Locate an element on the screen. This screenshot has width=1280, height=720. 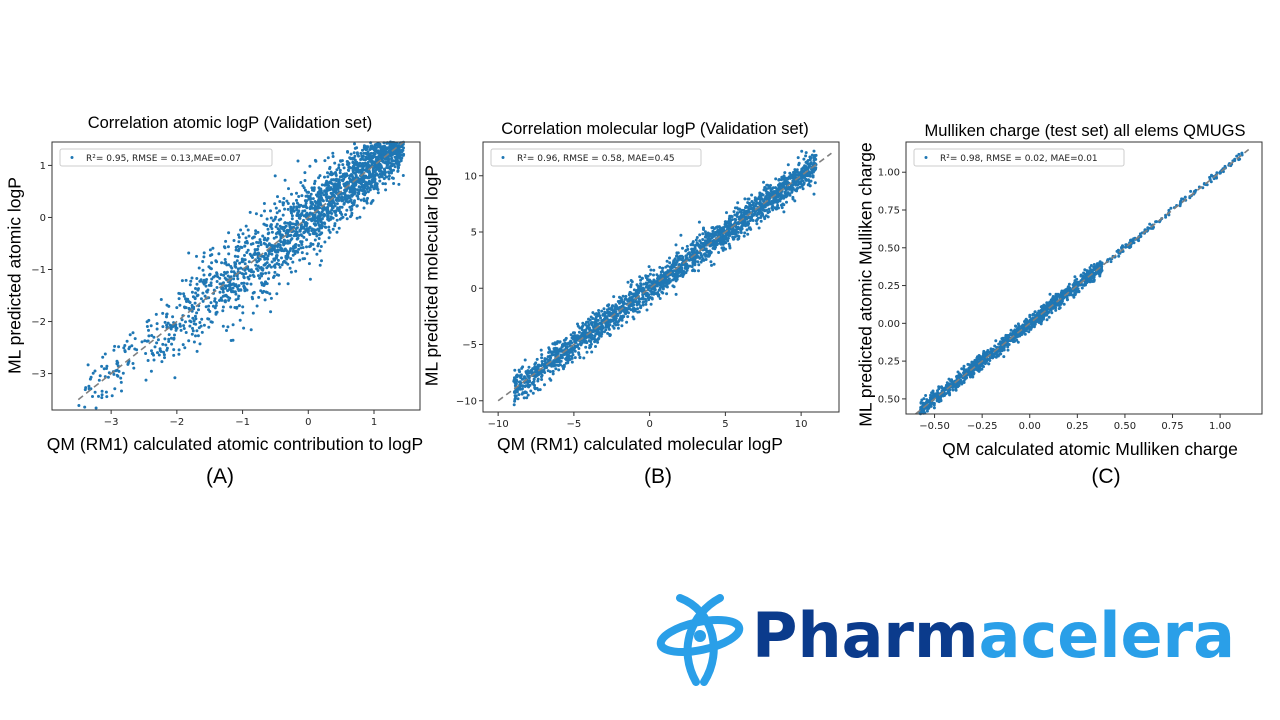
y-tick-label: 5 is located at coordinates (474, 233).